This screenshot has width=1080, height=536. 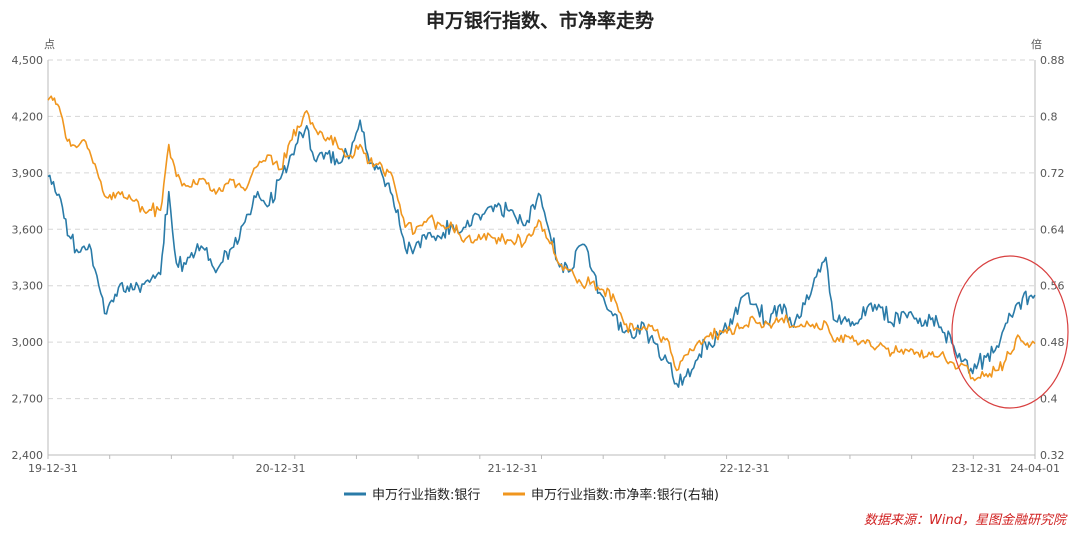 I want to click on legend: 申万行业指数:银行 申万行业指数:市净率:银行(右轴), so click(x=531, y=495).